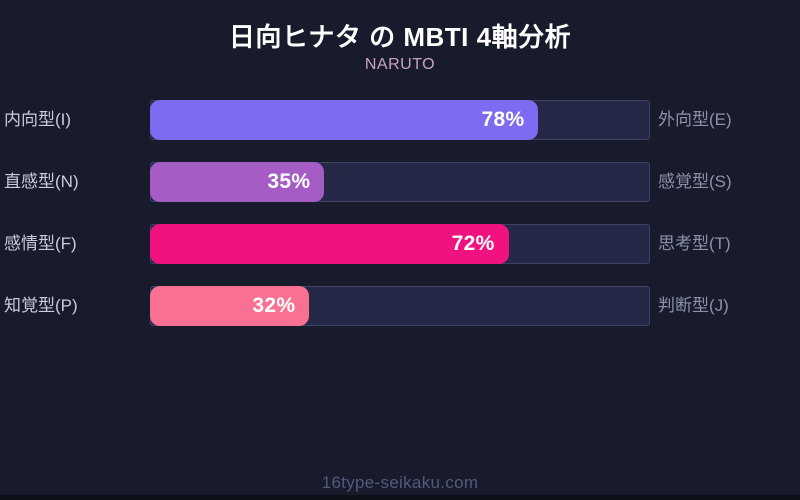 Image resolution: width=800 pixels, height=500 pixels. What do you see at coordinates (473, 243) in the screenshot?
I see `bar-value-label: 72%` at bounding box center [473, 243].